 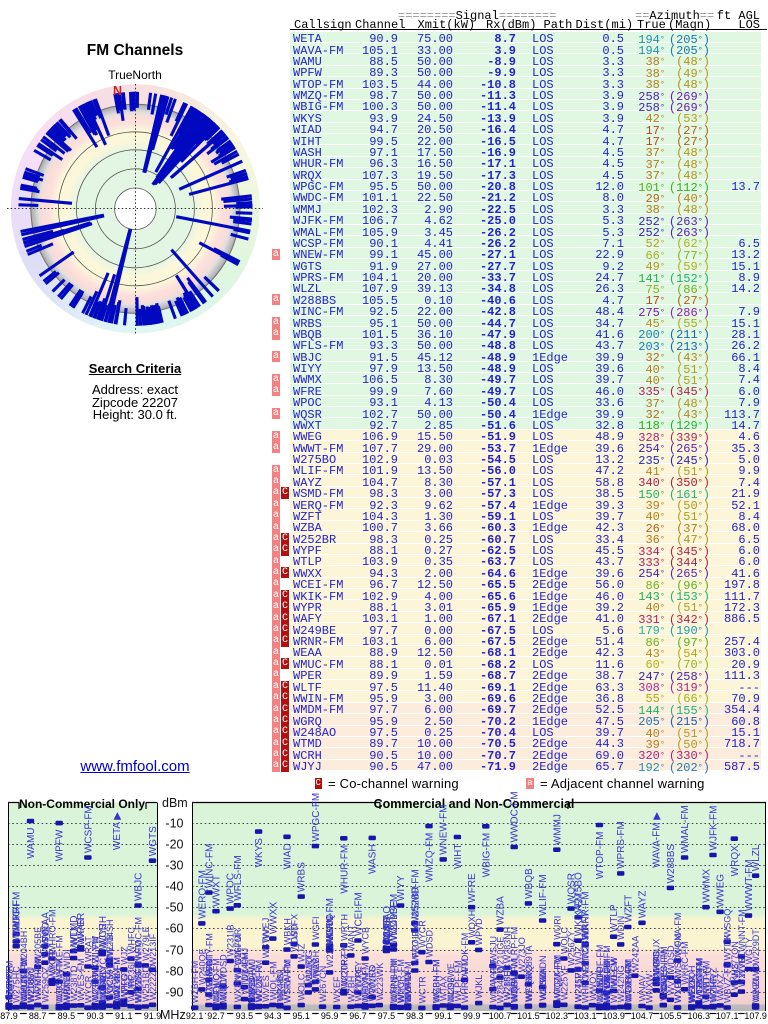 I want to click on svg-text: WAIY, so click(x=387, y=926).